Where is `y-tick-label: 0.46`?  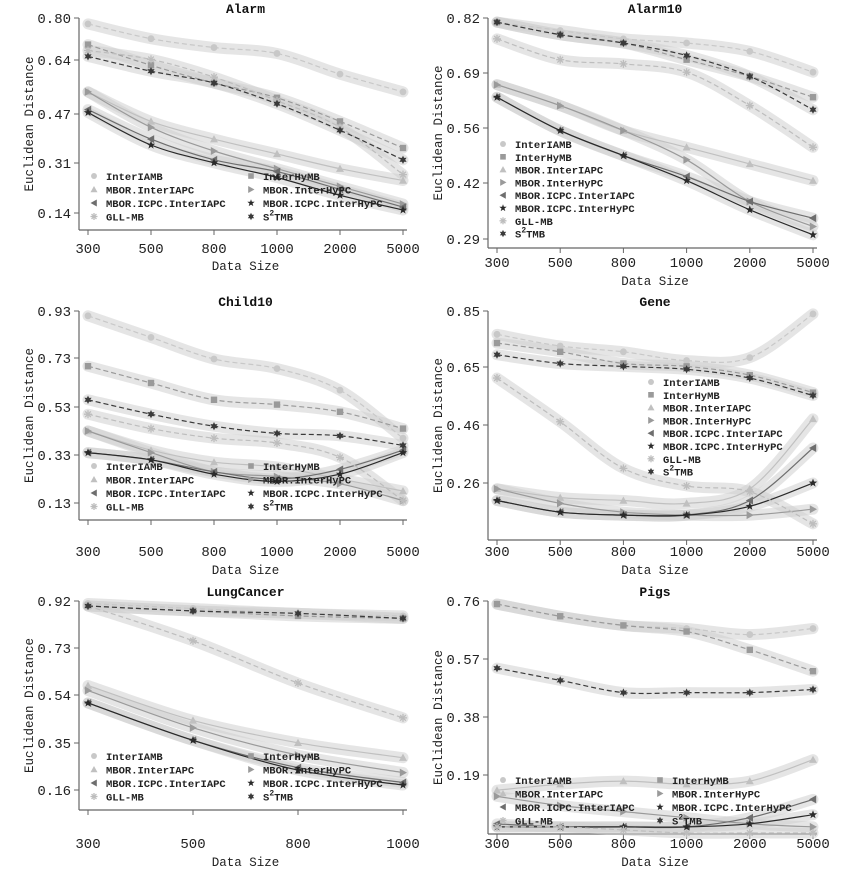
y-tick-label: 0.46 is located at coordinates (463, 427).